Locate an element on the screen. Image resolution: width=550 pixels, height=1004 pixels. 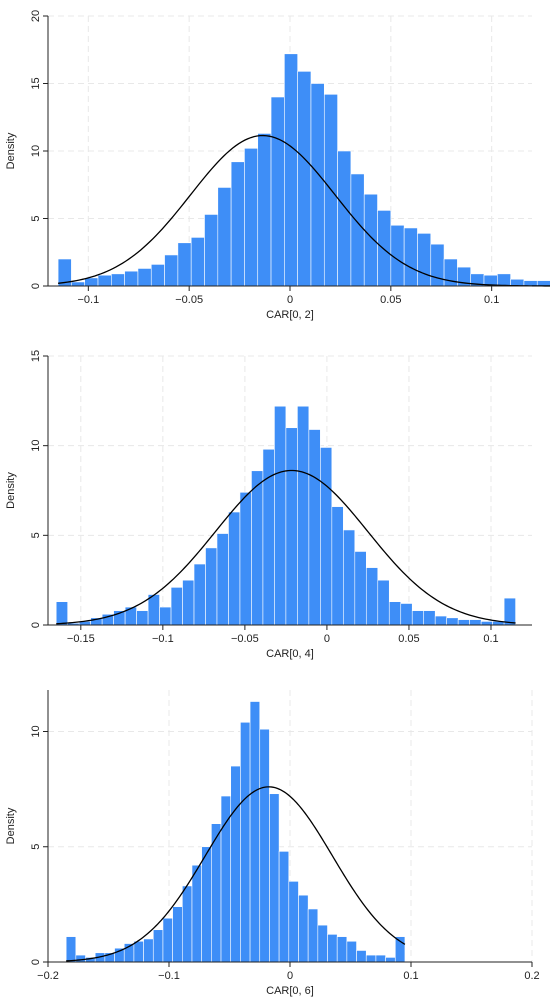
normal-curve is located at coordinates (304, 210).